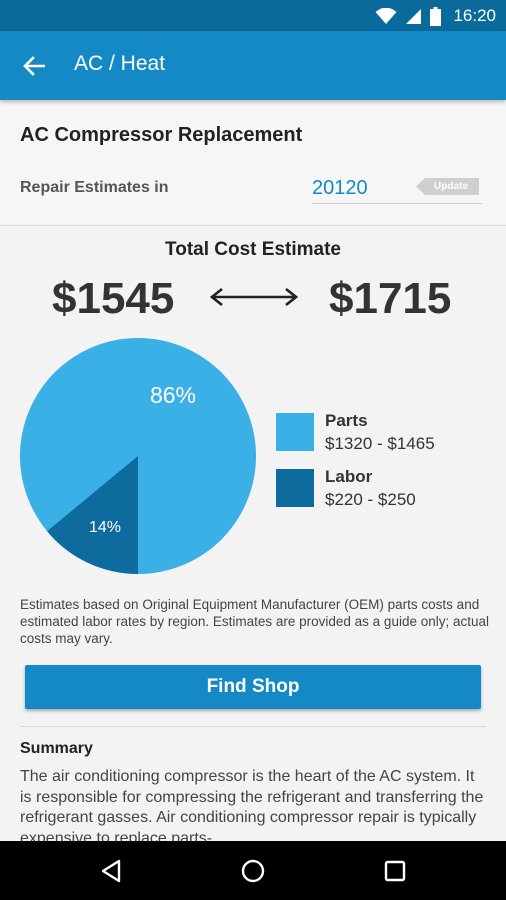 This screenshot has height=900, width=506. I want to click on nav-recents-icon, so click(395, 871).